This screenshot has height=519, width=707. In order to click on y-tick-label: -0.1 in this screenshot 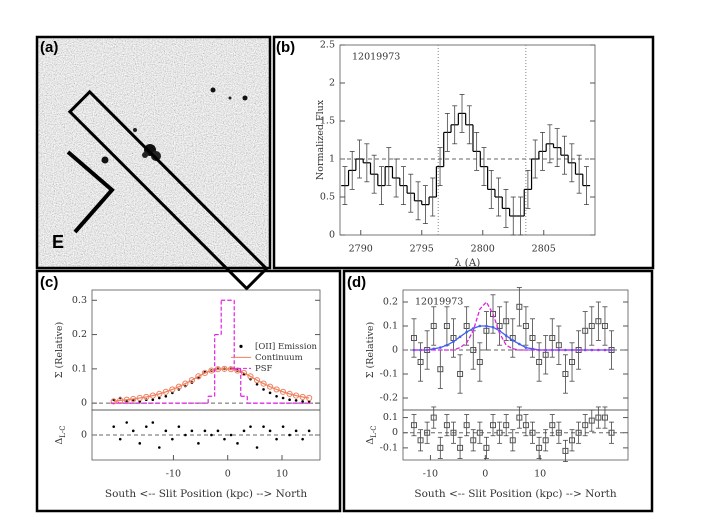, I will do `click(389, 374)`.